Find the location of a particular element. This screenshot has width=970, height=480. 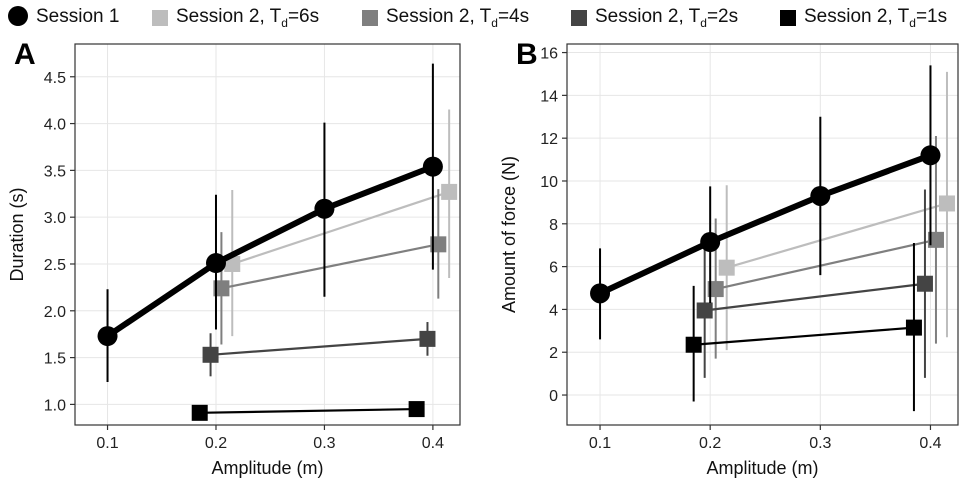

legend-item: Session 2, Td=1s is located at coordinates (863, 18).